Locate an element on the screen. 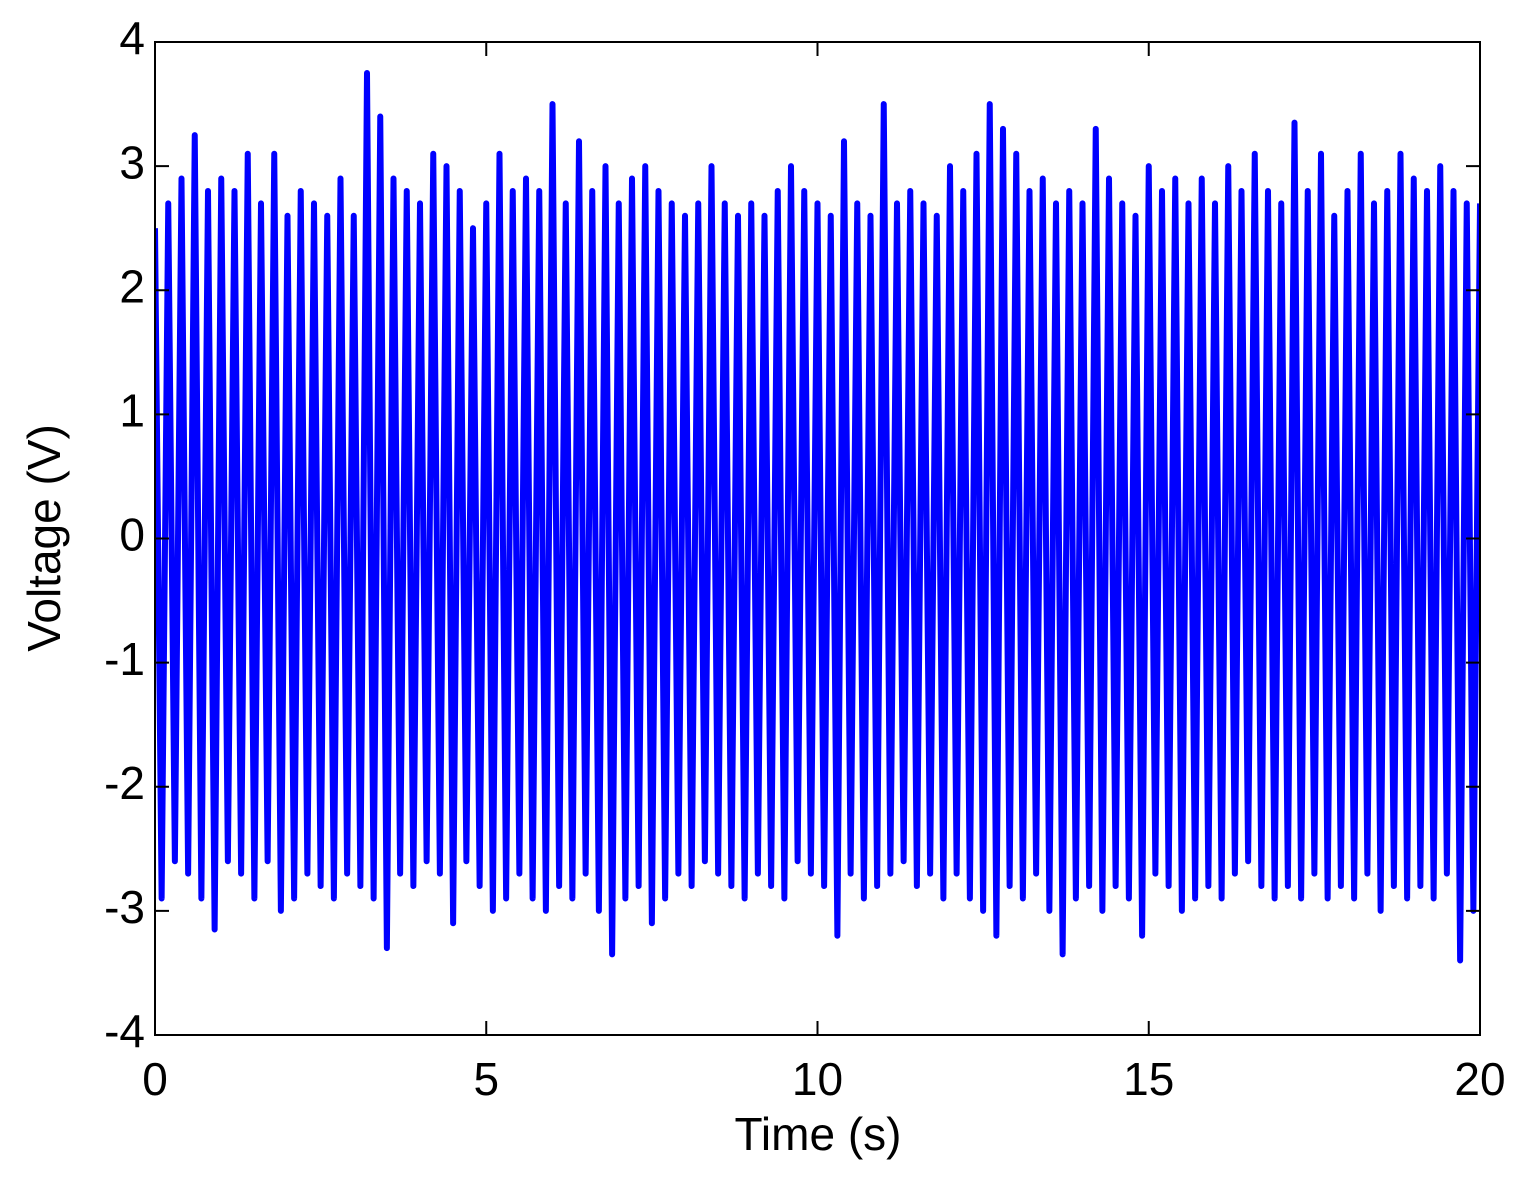  y-tick-label: -1 is located at coordinates (124, 659).